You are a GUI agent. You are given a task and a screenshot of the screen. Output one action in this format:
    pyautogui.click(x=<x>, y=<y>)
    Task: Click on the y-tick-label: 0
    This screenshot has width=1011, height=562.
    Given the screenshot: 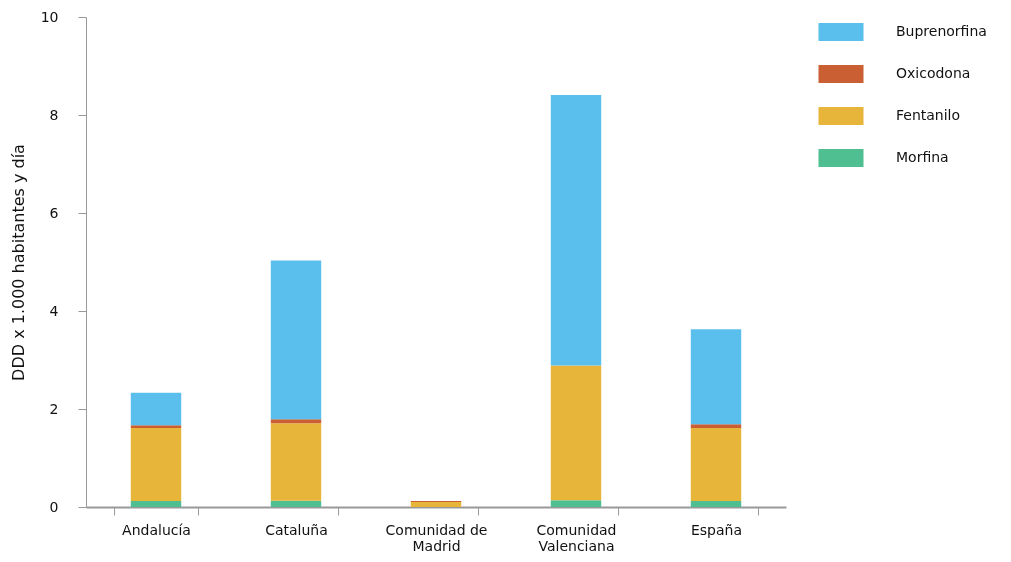 What is the action you would take?
    pyautogui.click(x=54, y=506)
    